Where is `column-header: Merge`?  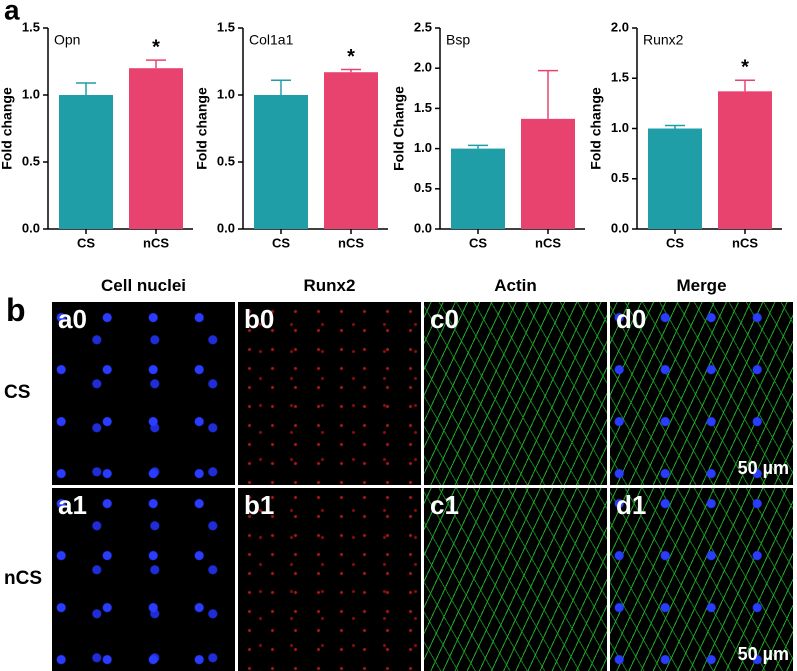
column-header: Merge is located at coordinates (701, 285).